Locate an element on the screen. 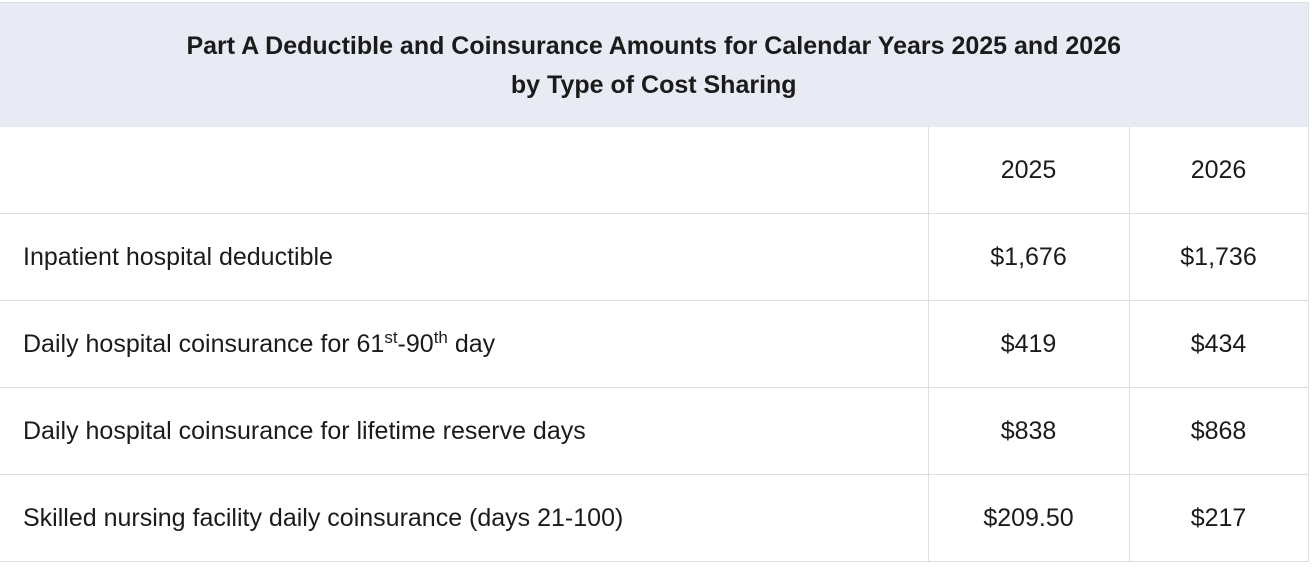  row-value-2025: $838 is located at coordinates (1028, 431).